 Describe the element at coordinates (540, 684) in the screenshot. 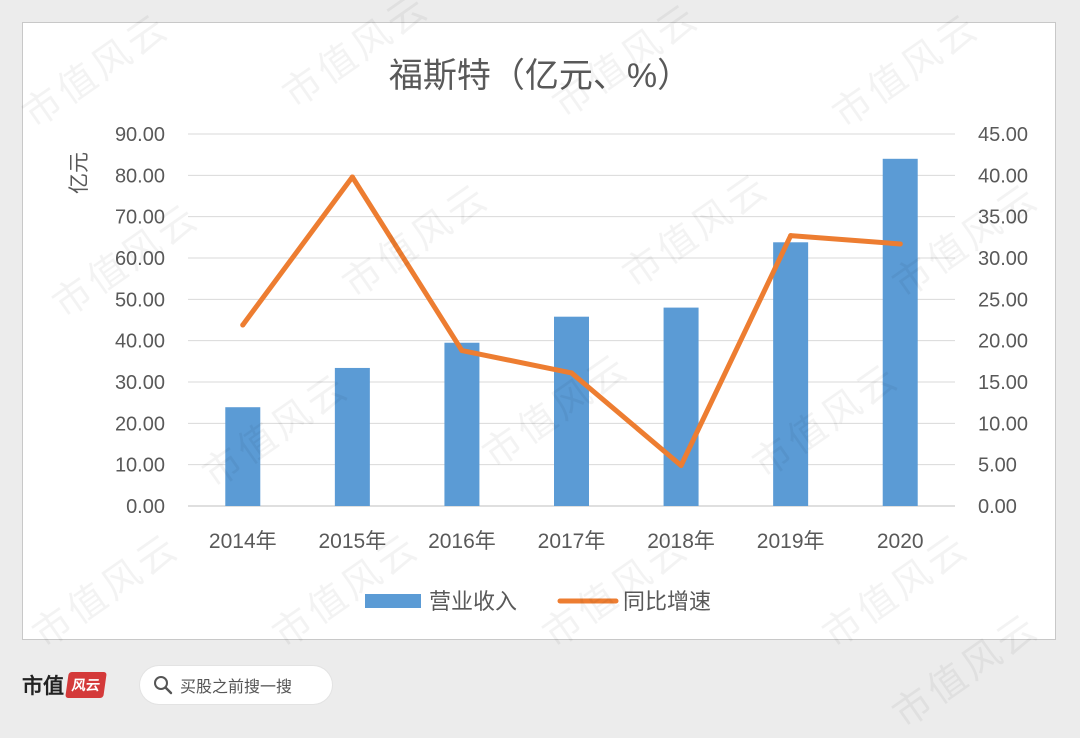

I see `footer-bar: 市值 风云 买股之前搜一搜` at that location.